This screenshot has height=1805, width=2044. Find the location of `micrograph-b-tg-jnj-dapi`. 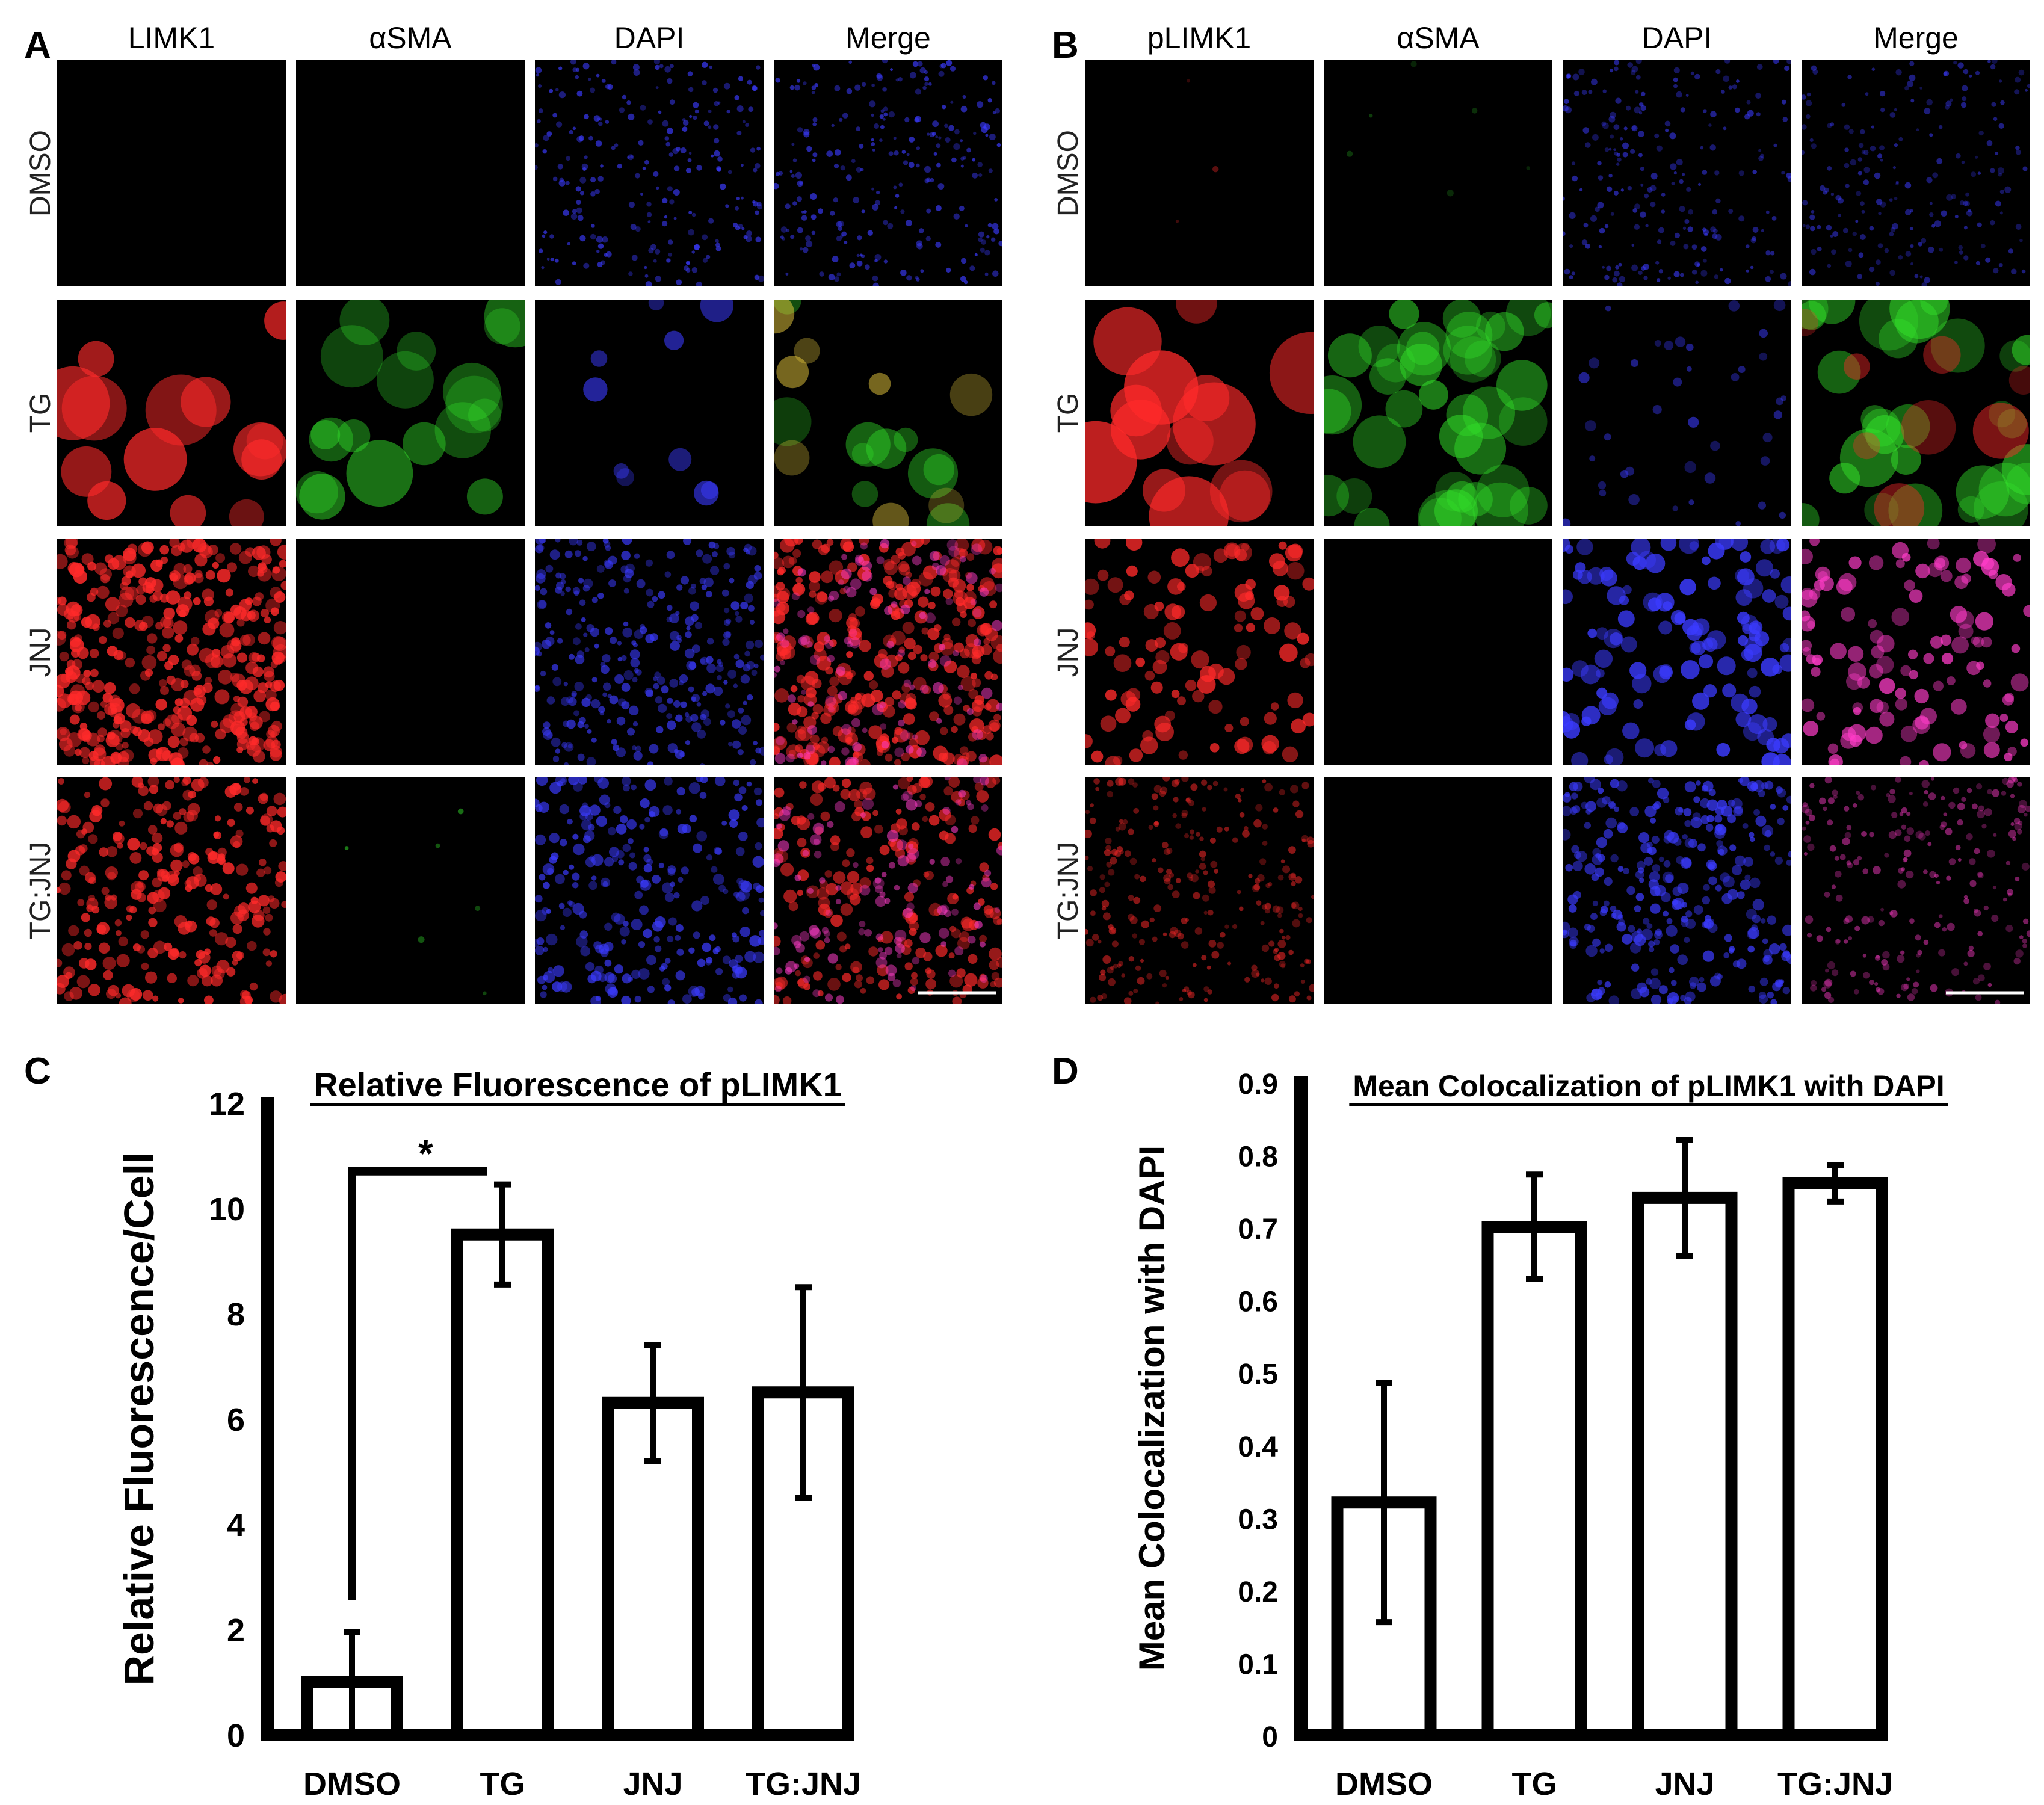

micrograph-b-tg-jnj-dapi is located at coordinates (1677, 890).